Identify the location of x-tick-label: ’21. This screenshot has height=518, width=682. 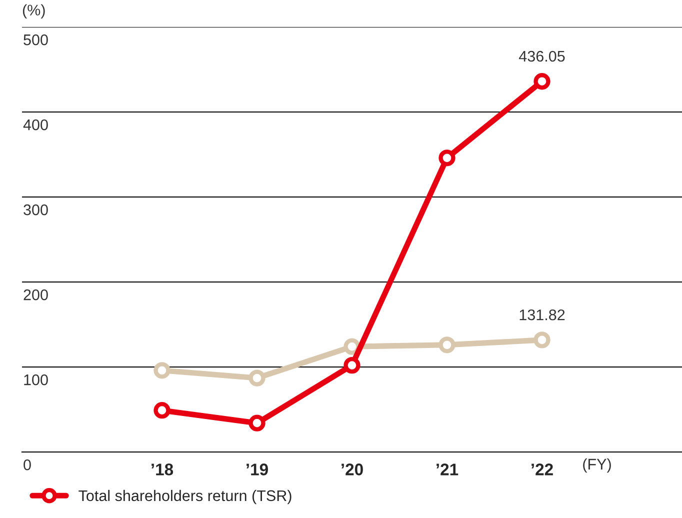
(447, 470).